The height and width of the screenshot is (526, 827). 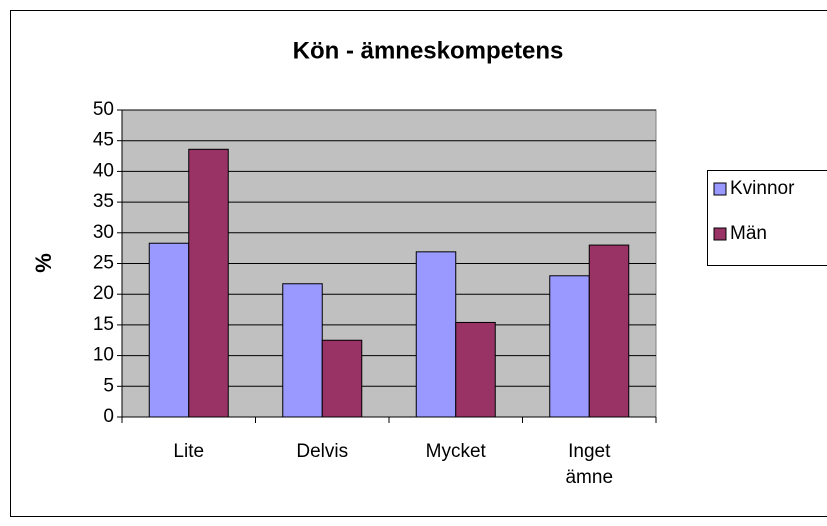 I want to click on y-tick-label: 10, so click(x=103, y=355).